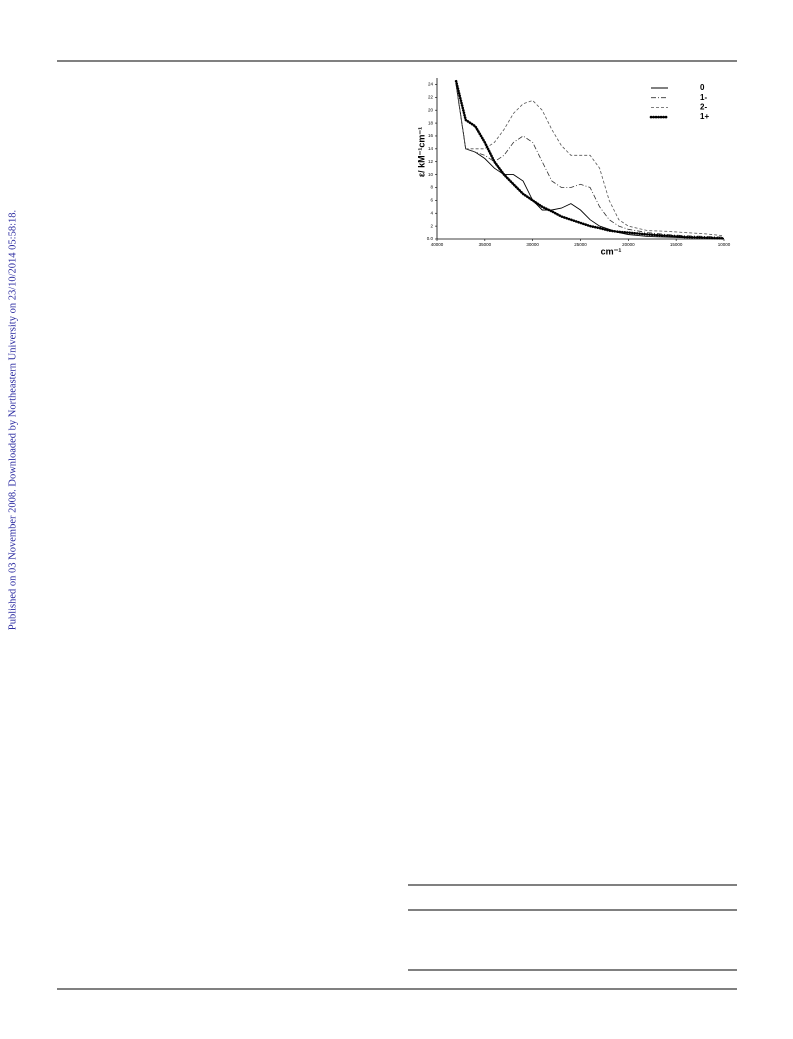 The image size is (793, 1039). What do you see at coordinates (532, 244) in the screenshot?
I see `x-tick-label: 30000` at bounding box center [532, 244].